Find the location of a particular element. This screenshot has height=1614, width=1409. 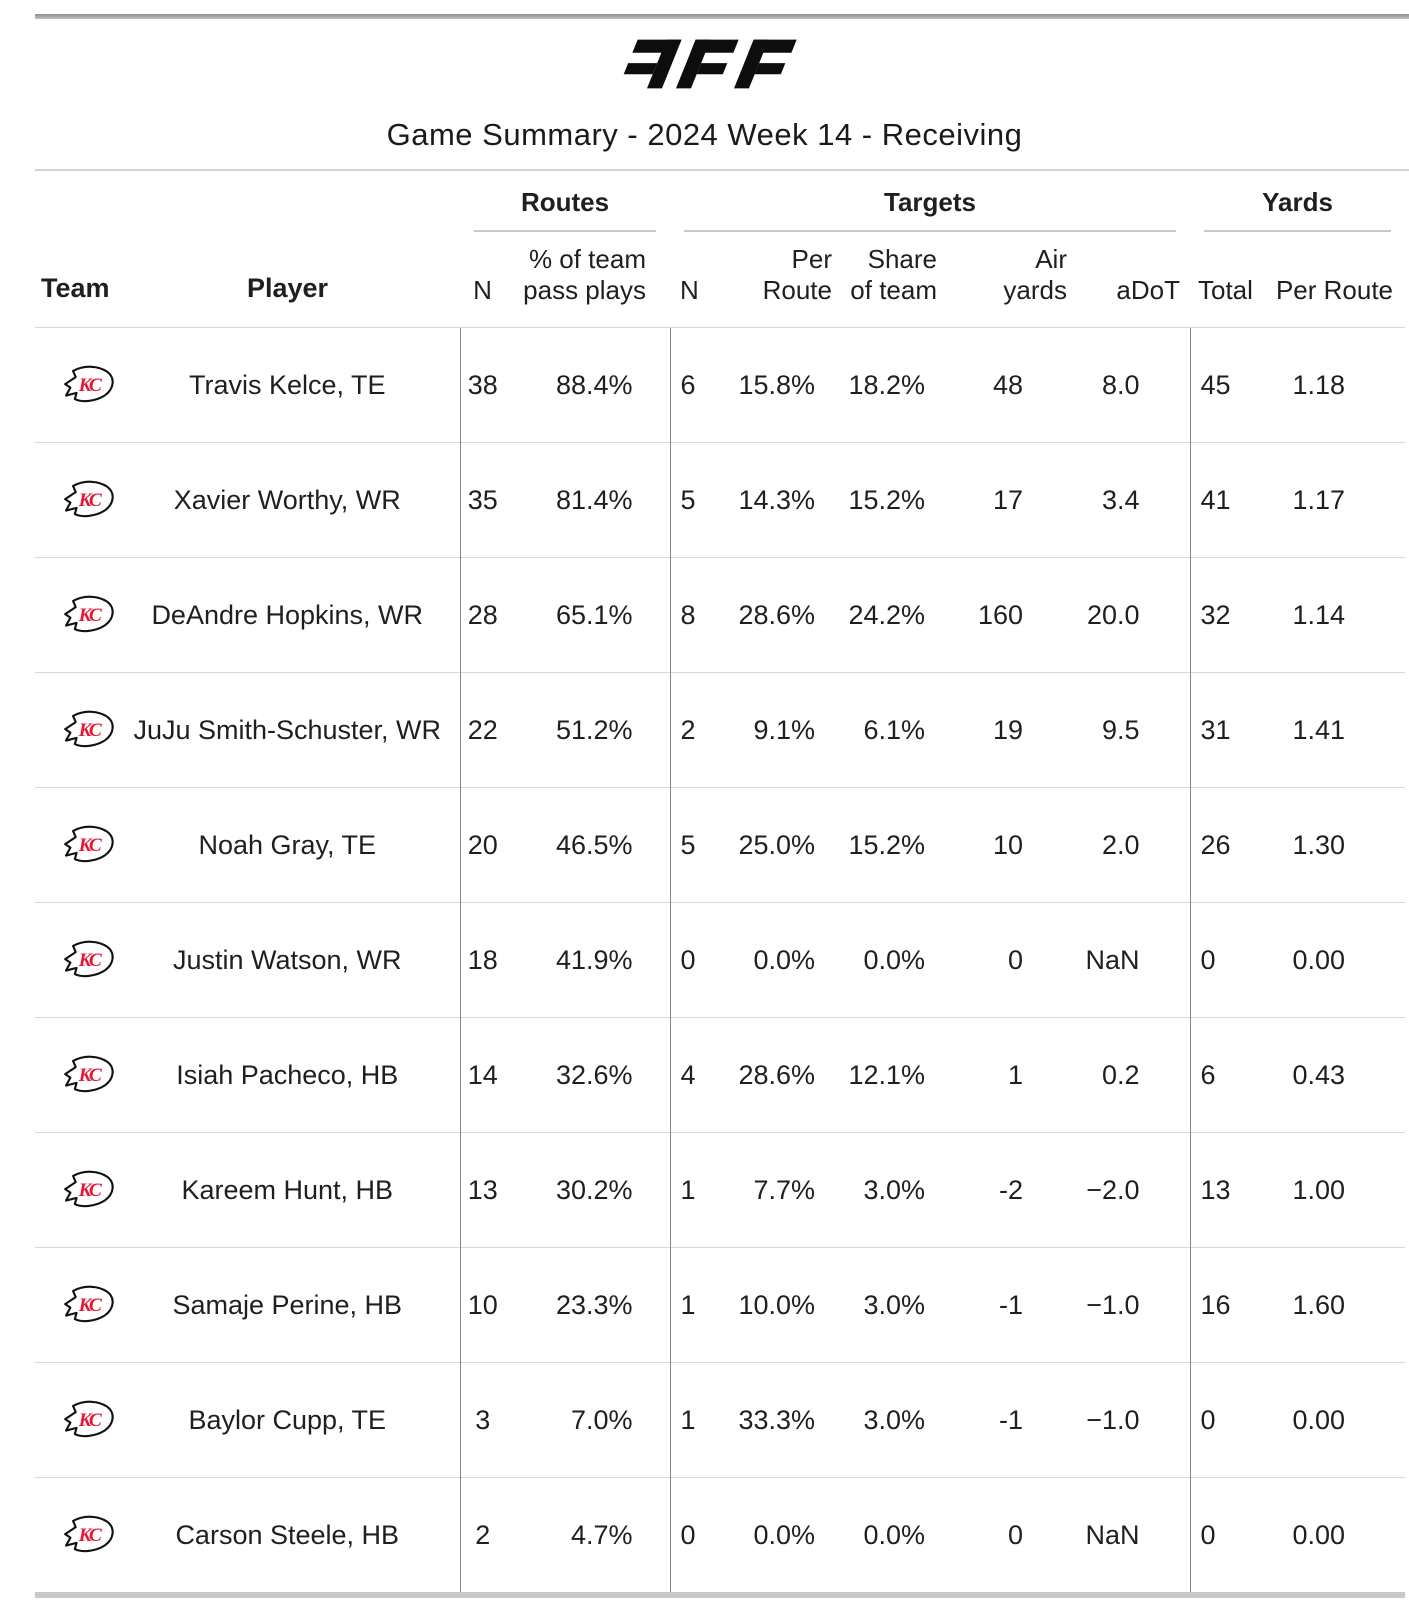

col-header-routes-n: N is located at coordinates (482, 289).